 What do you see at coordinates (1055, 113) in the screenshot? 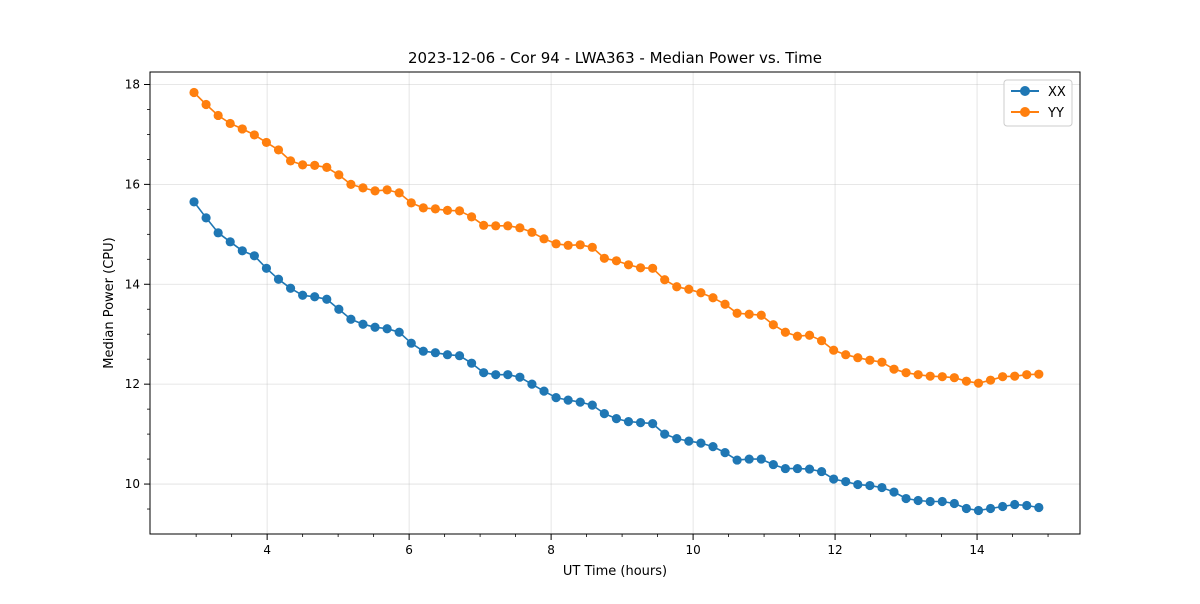
I see `legend-label-yy: YY` at bounding box center [1055, 113].